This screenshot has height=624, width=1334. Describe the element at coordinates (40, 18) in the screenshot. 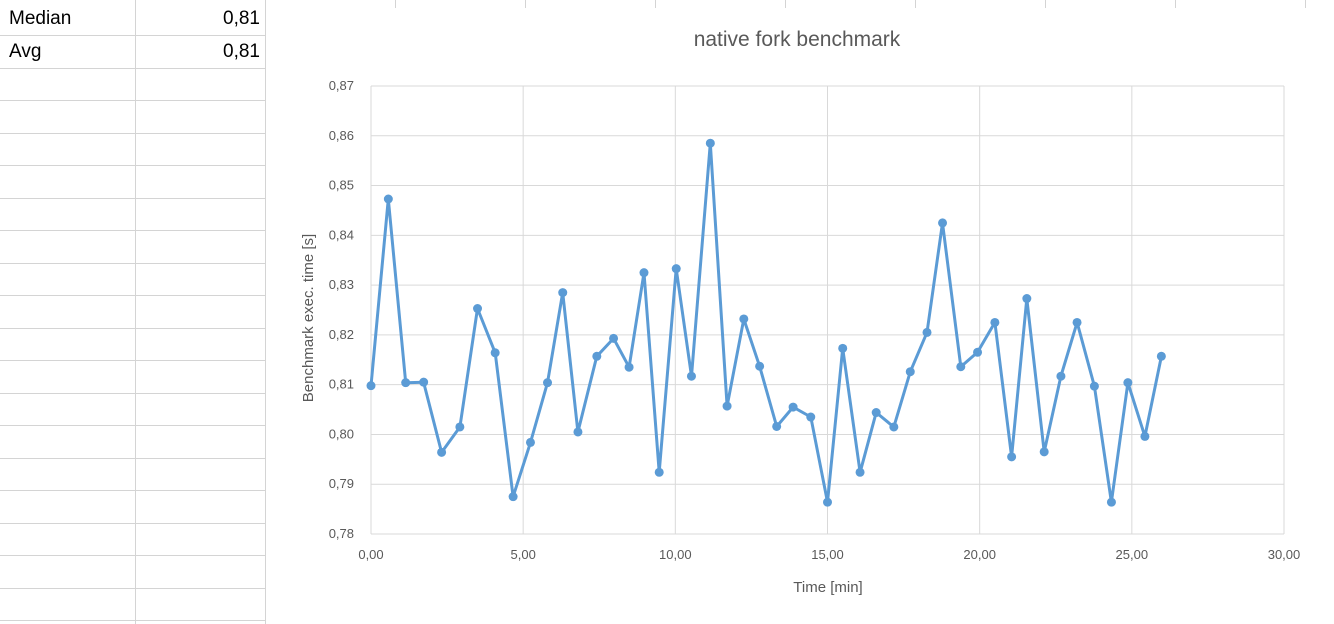

I see `median-label-cell: Median` at that location.